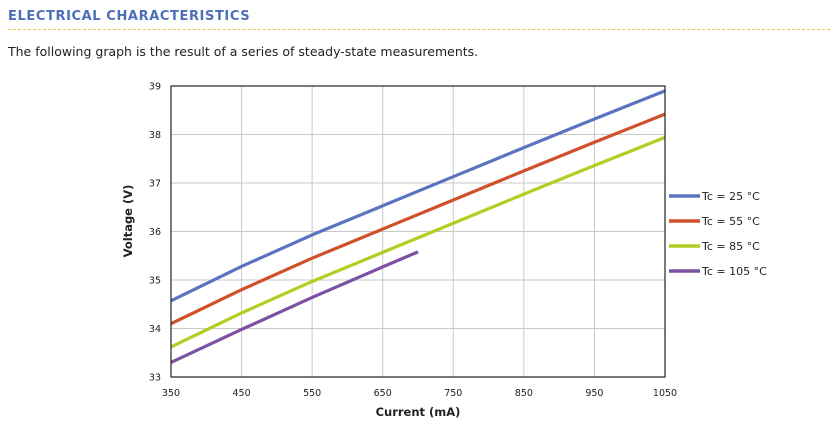  Describe the element at coordinates (171, 393) in the screenshot. I see `x-tick-label: 350` at that location.